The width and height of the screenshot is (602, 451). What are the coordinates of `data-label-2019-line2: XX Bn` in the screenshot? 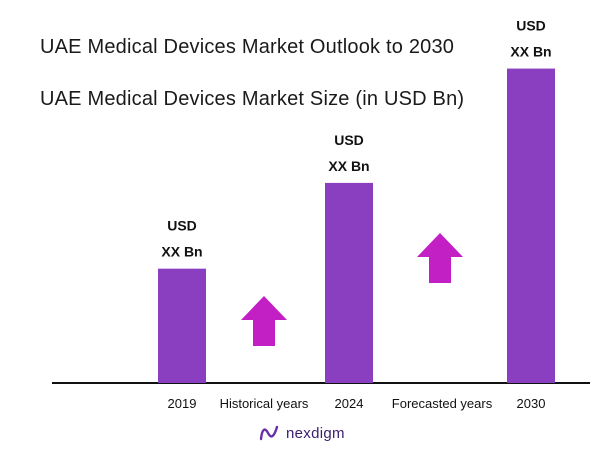 It's located at (181, 252).